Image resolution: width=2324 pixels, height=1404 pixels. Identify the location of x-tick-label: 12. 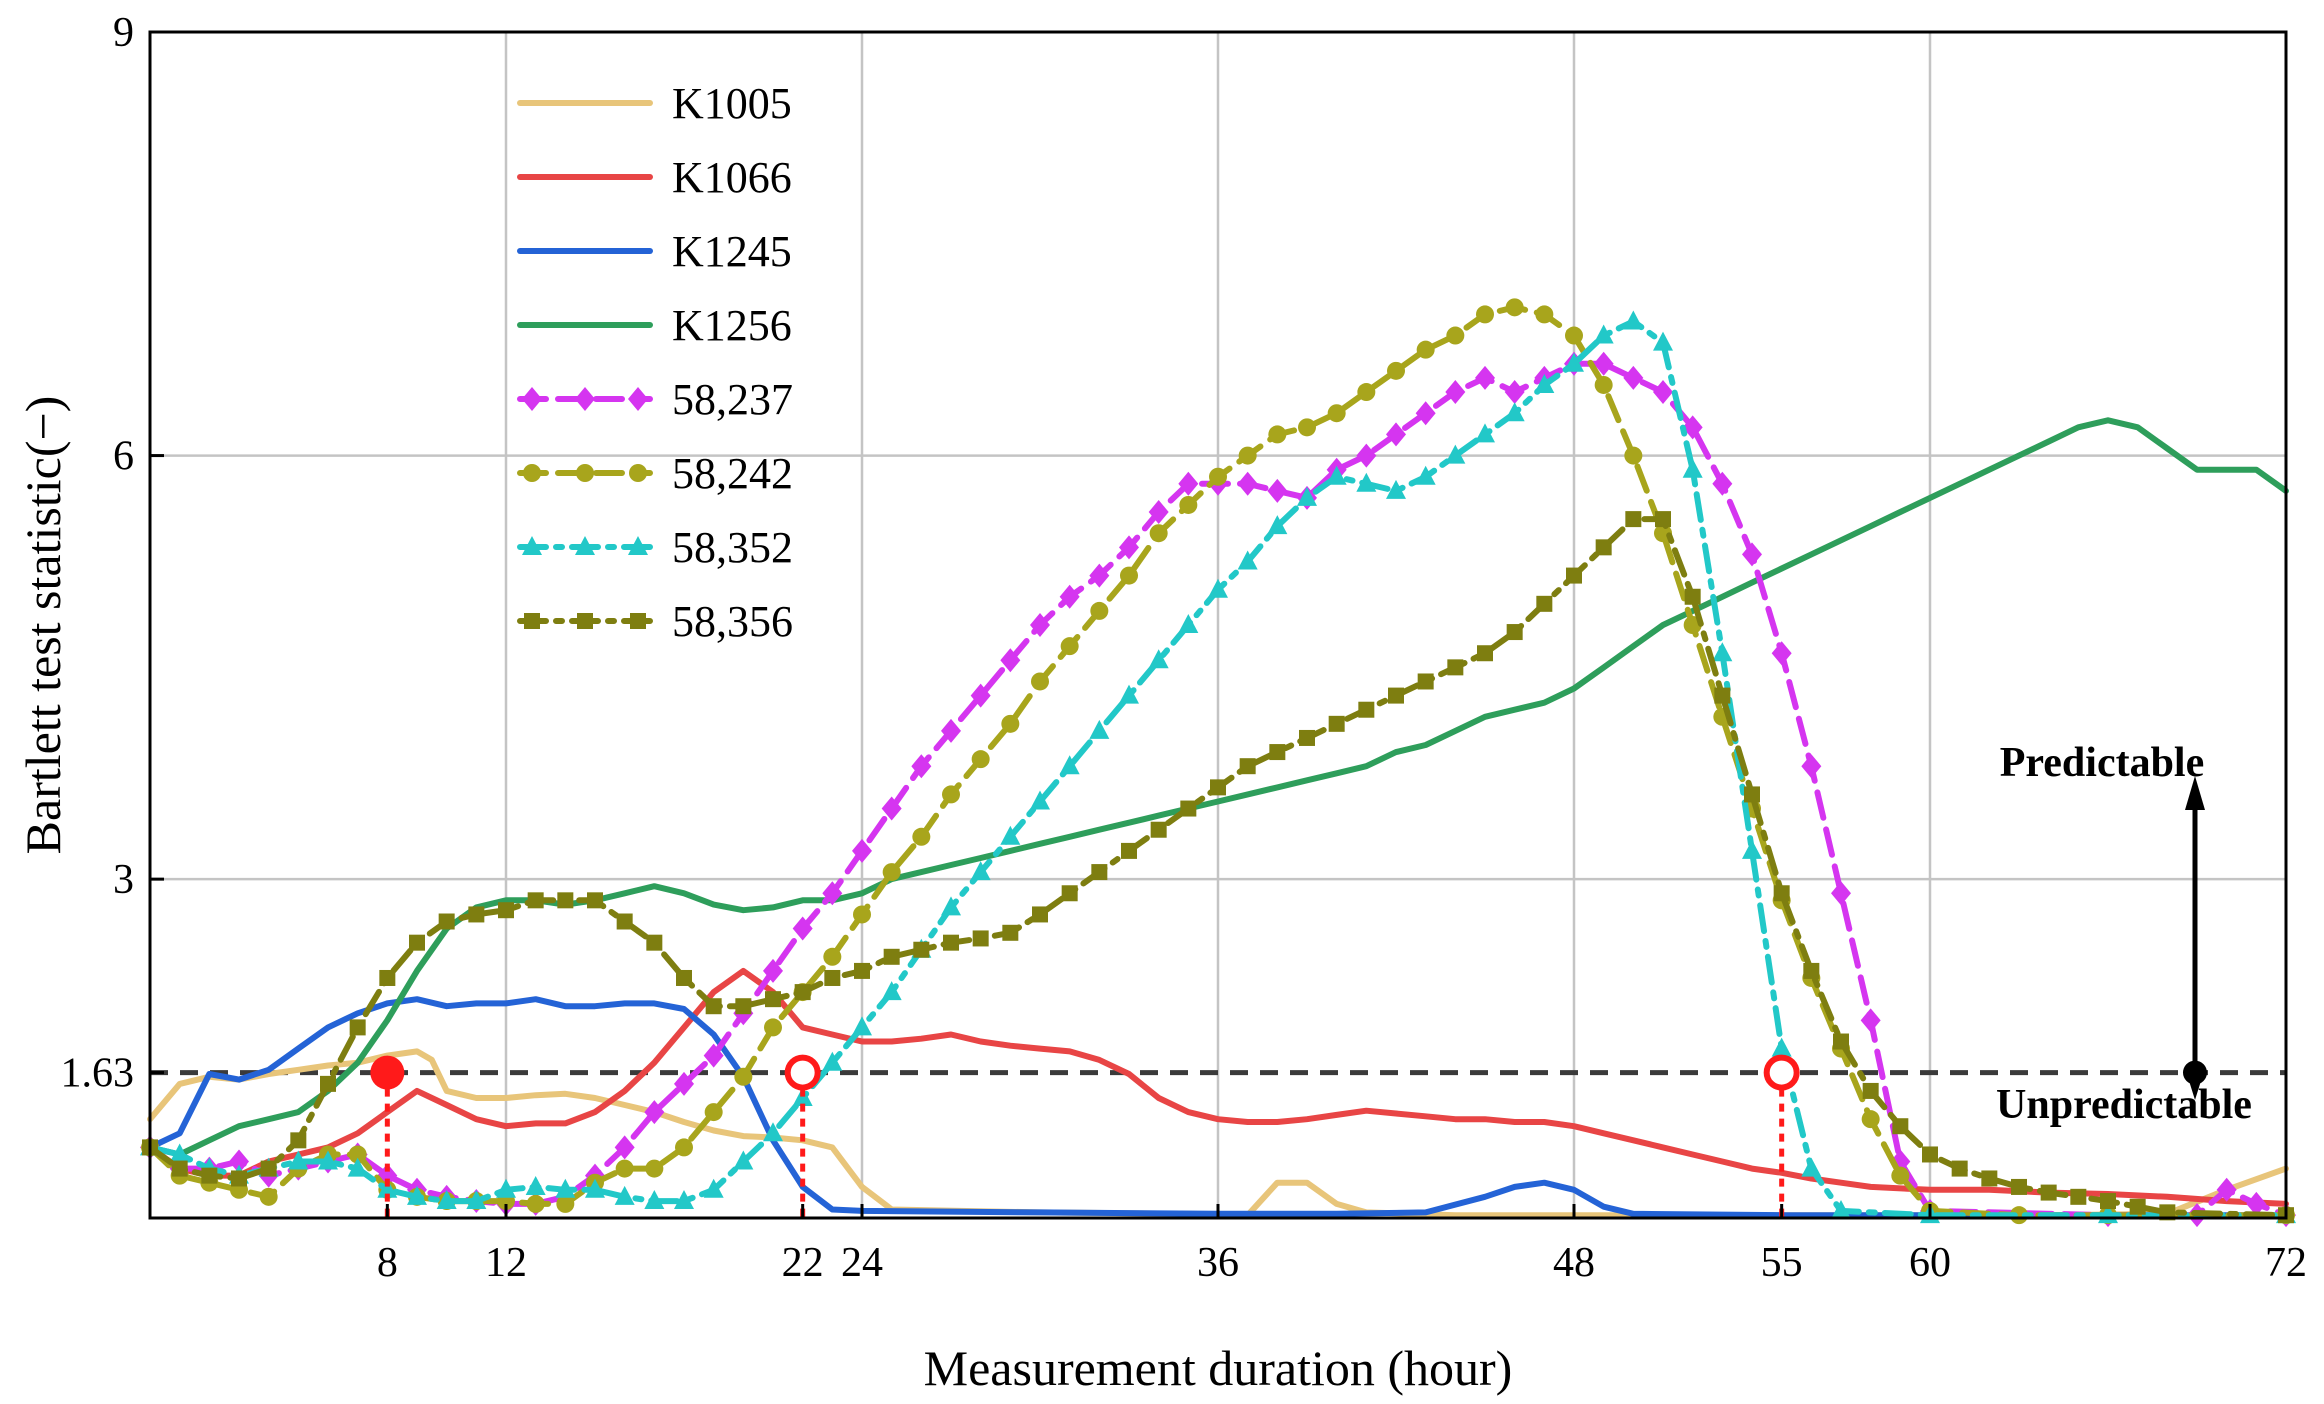
(506, 1263).